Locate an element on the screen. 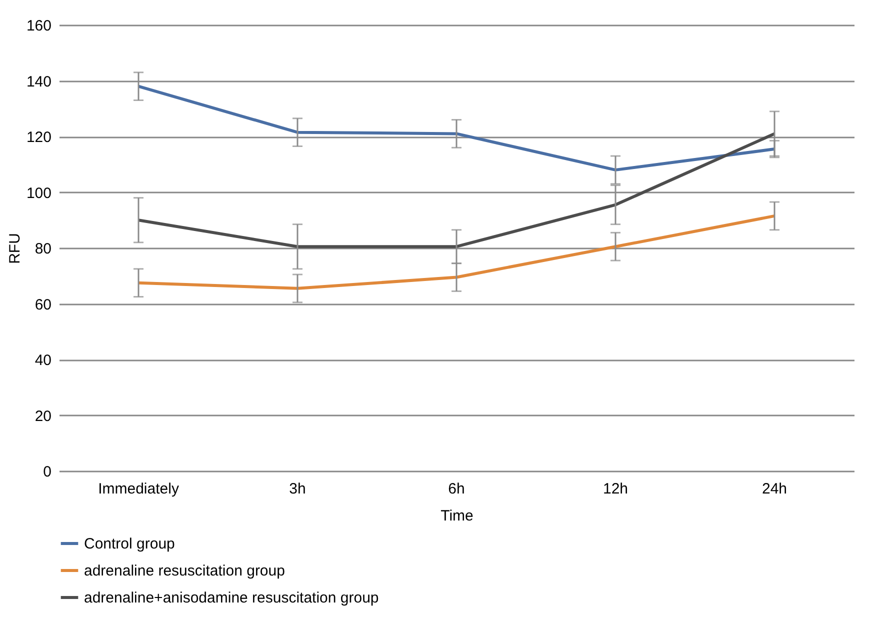 The width and height of the screenshot is (887, 621). y-tick-label: 20 is located at coordinates (43, 416).